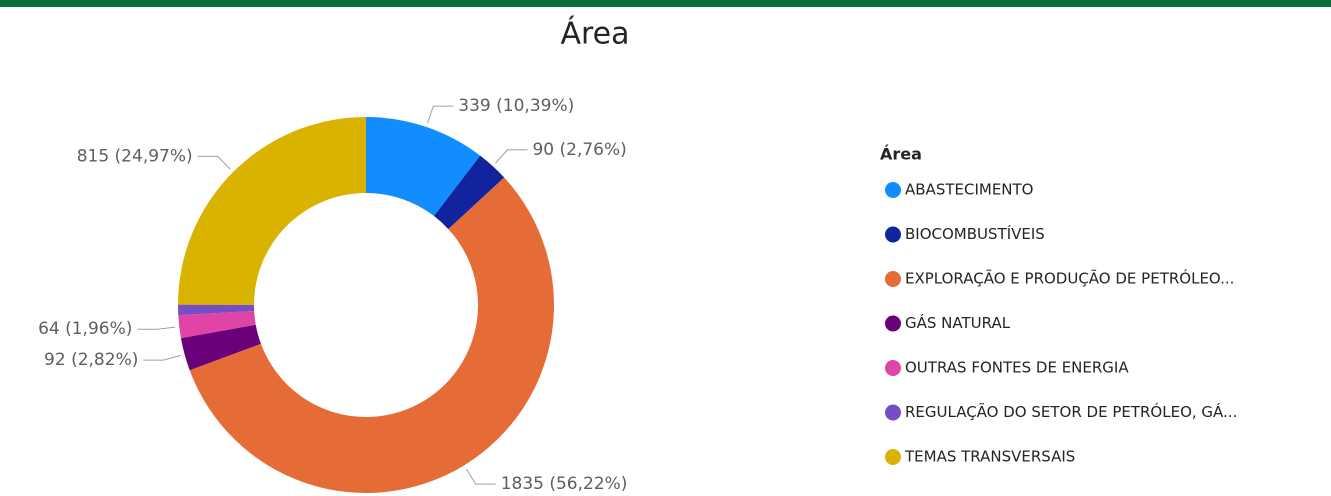 The height and width of the screenshot is (496, 1331). Describe the element at coordinates (594, 34) in the screenshot. I see `chart-title: Área` at that location.